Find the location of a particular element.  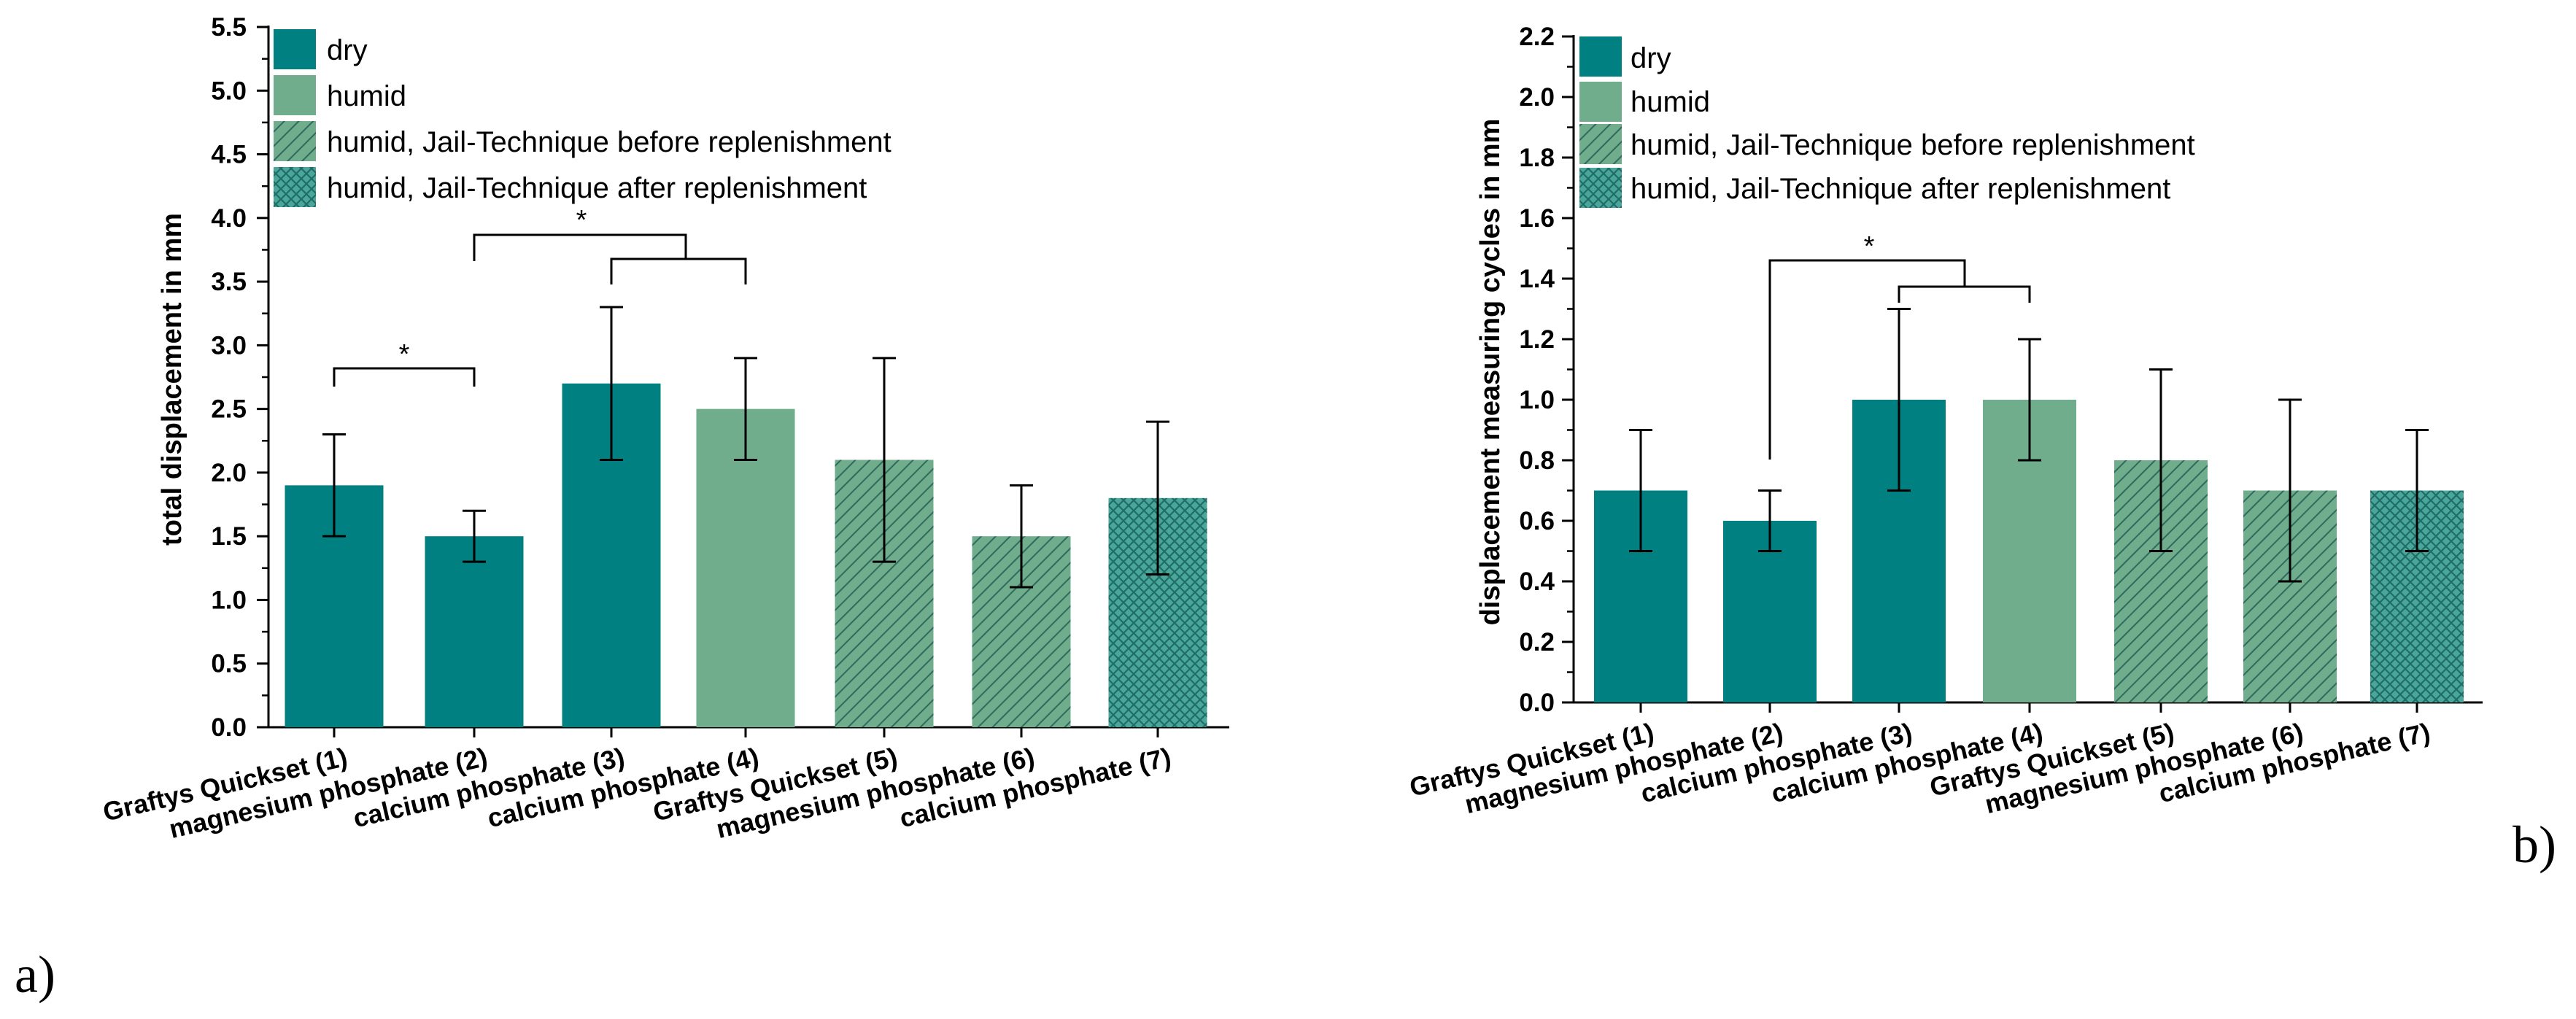

chart-a-y-tick-label: 4.0 is located at coordinates (229, 218).